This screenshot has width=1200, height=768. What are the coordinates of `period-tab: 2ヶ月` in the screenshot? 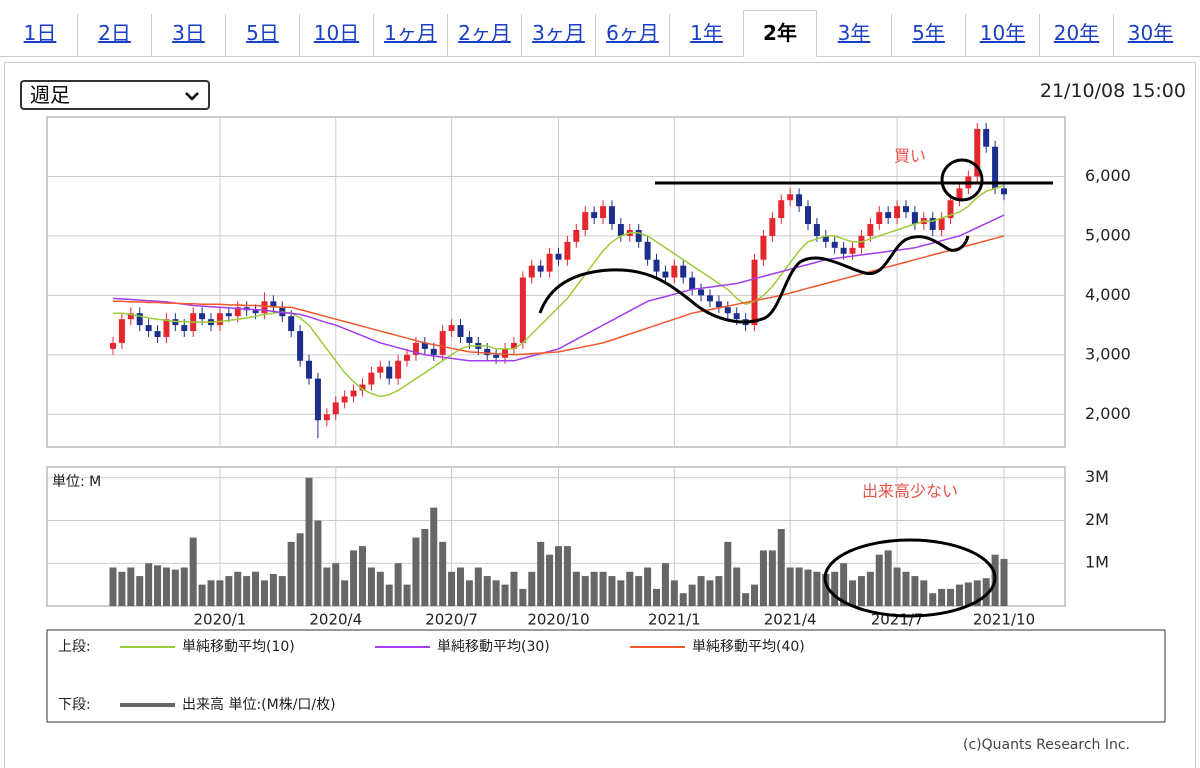 It's located at (484, 35).